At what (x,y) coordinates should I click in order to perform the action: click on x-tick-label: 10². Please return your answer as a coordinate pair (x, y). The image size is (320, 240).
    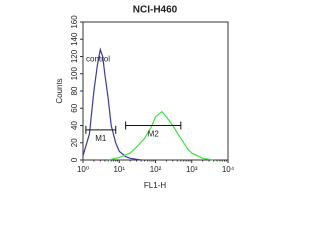
    Looking at the image, I should click on (156, 169).